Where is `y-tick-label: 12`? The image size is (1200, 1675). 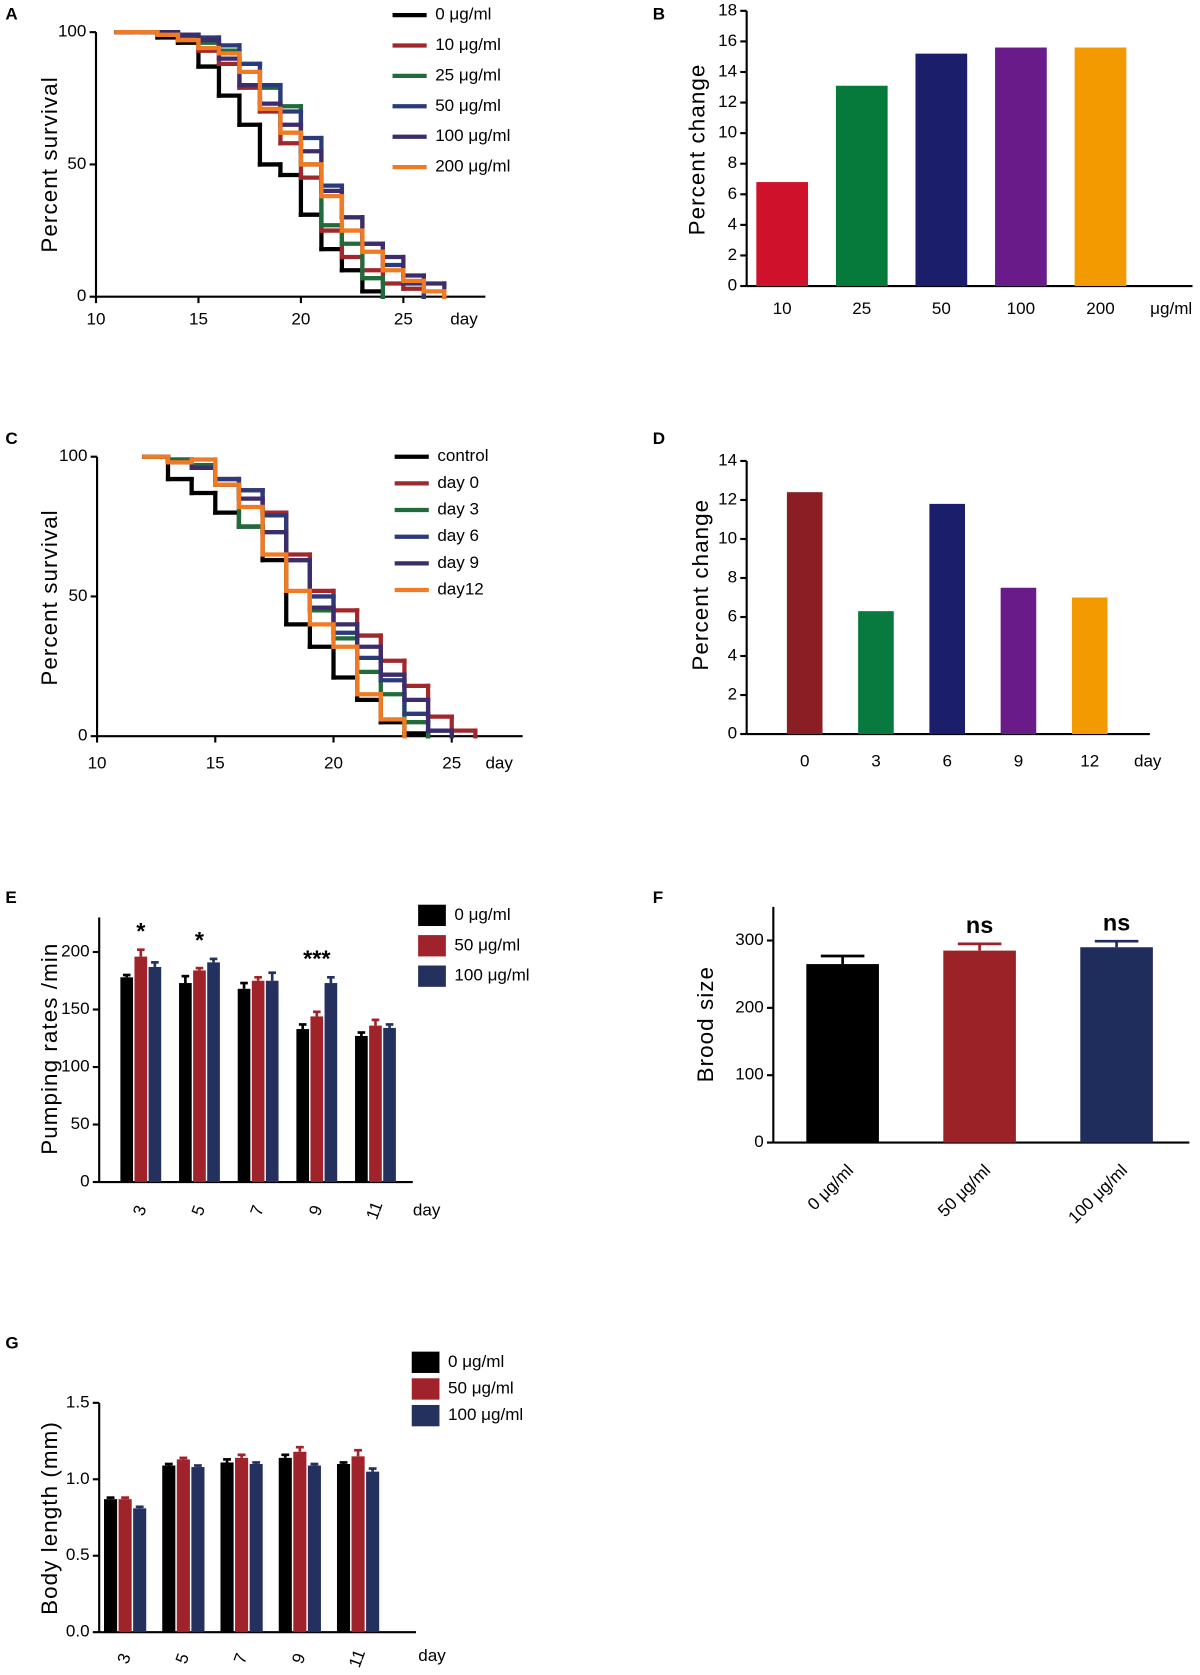 y-tick-label: 12 is located at coordinates (727, 498).